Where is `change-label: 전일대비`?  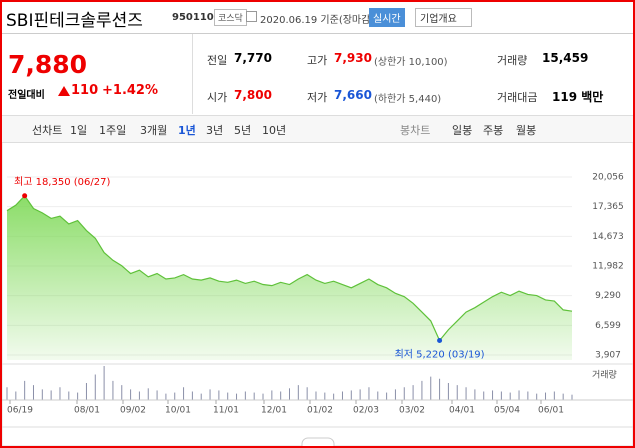 change-label: 전일대비 is located at coordinates (26, 95).